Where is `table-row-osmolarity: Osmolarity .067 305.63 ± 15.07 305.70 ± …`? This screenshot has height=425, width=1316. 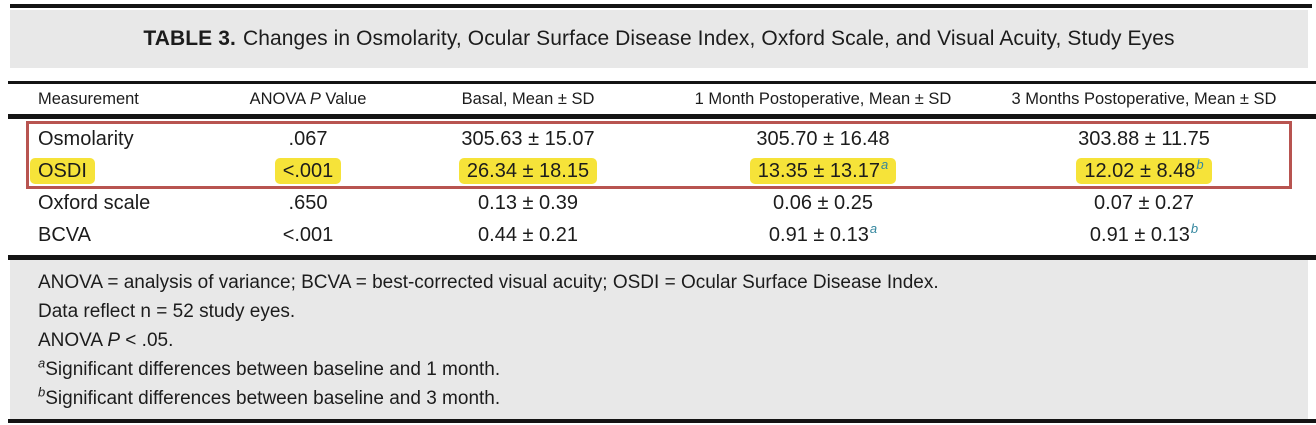
table-row-osmolarity: Osmolarity .067 305.63 ± 15.07 305.70 ± … is located at coordinates (660, 139).